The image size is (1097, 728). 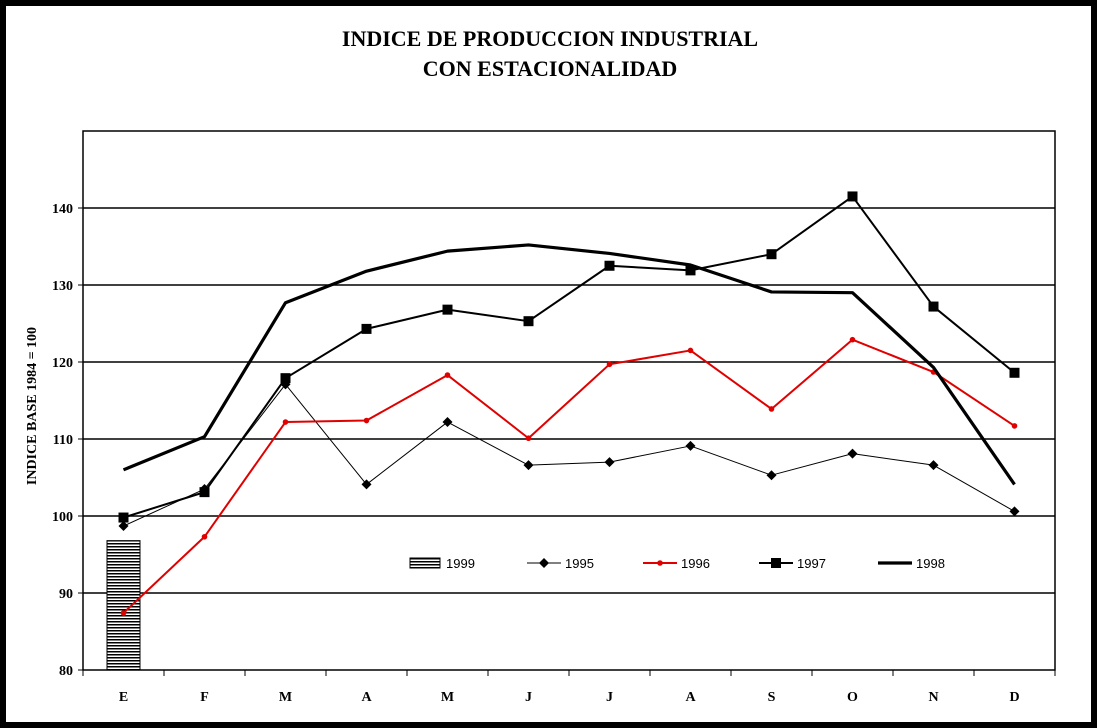 I want to click on y-axis-label: INDICE BASE 1984 = 100, so click(x=32, y=406).